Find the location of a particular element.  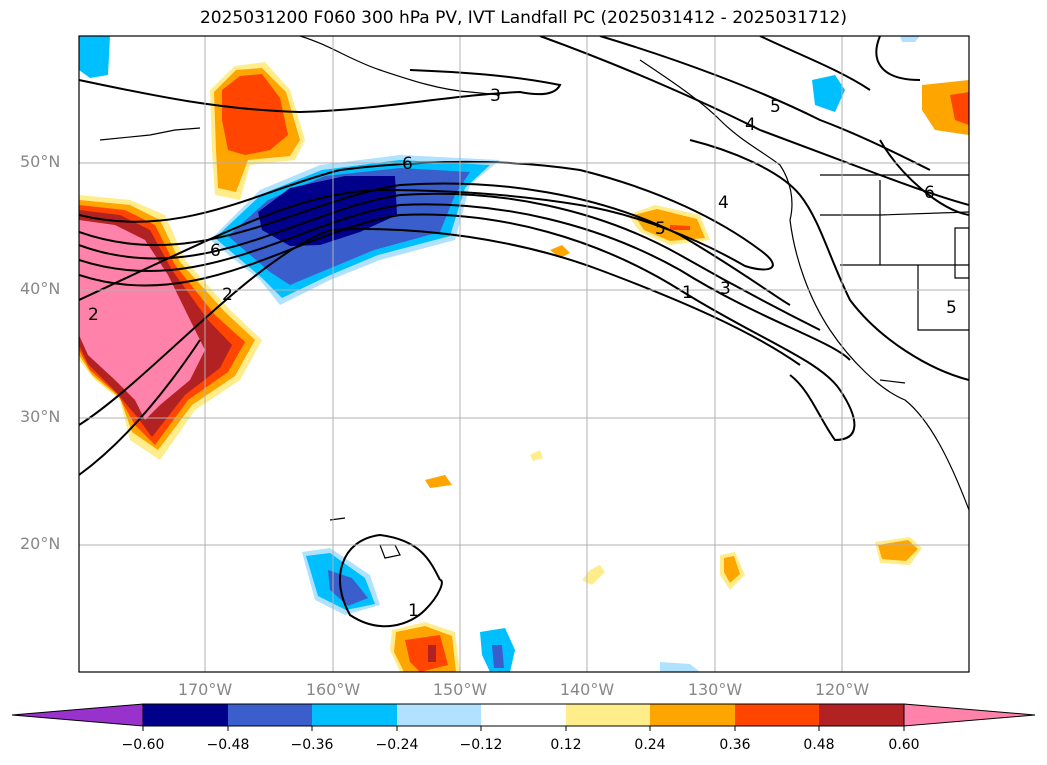

lat-label: 20°N is located at coordinates (40, 543).